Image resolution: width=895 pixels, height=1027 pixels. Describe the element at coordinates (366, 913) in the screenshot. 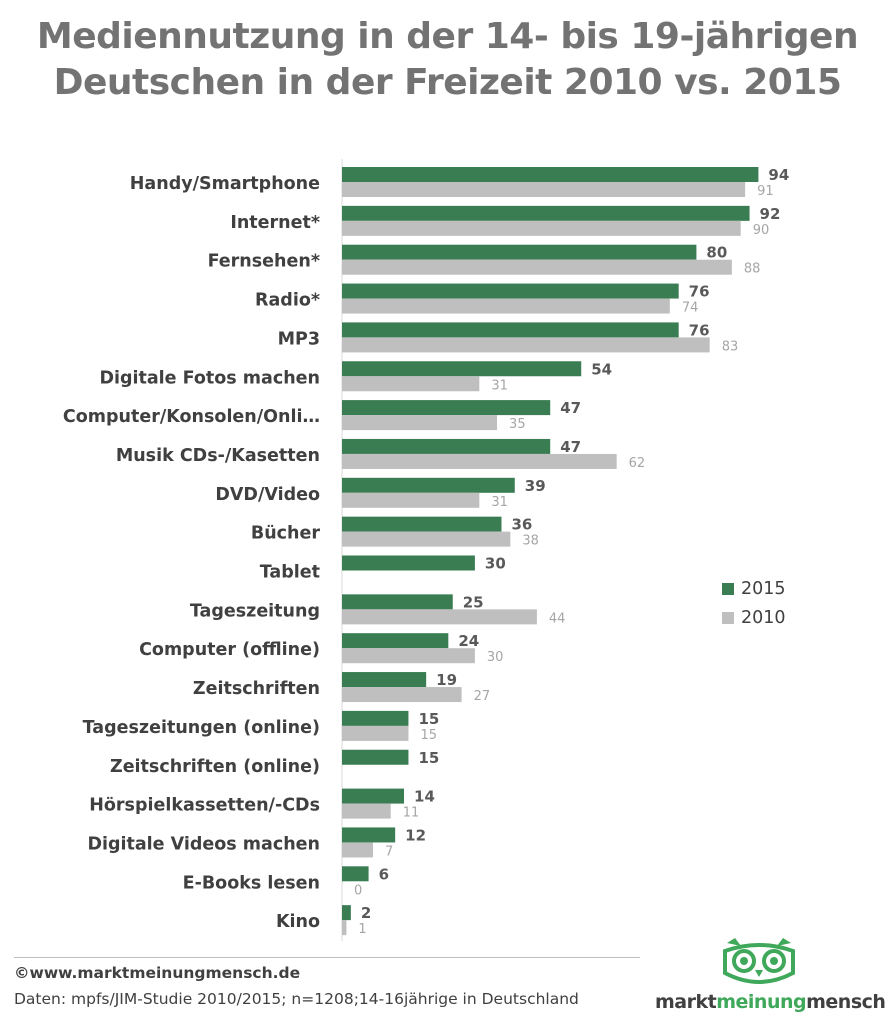

I see `data-label-2015: 2` at that location.